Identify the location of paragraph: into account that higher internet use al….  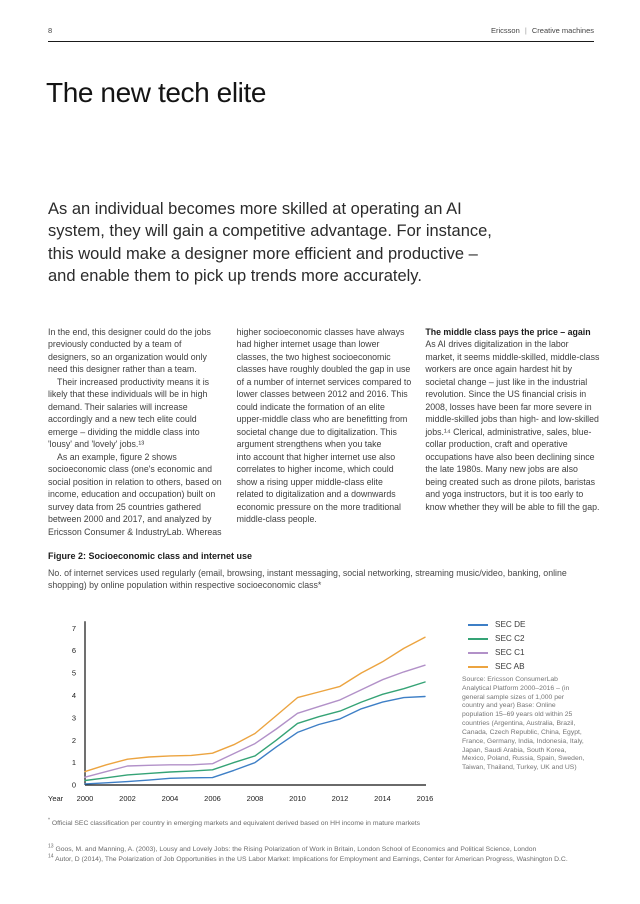
(318, 488).